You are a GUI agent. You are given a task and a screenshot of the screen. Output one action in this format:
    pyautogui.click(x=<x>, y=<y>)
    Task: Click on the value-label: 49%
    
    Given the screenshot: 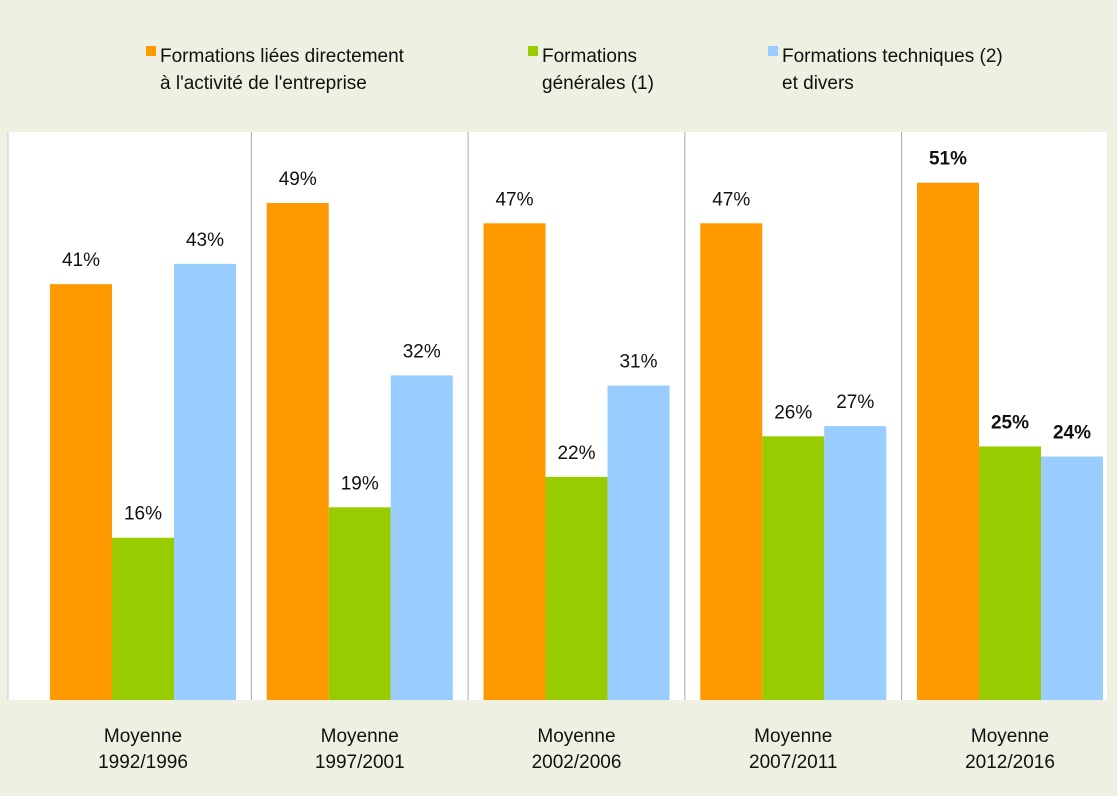 What is the action you would take?
    pyautogui.click(x=298, y=179)
    